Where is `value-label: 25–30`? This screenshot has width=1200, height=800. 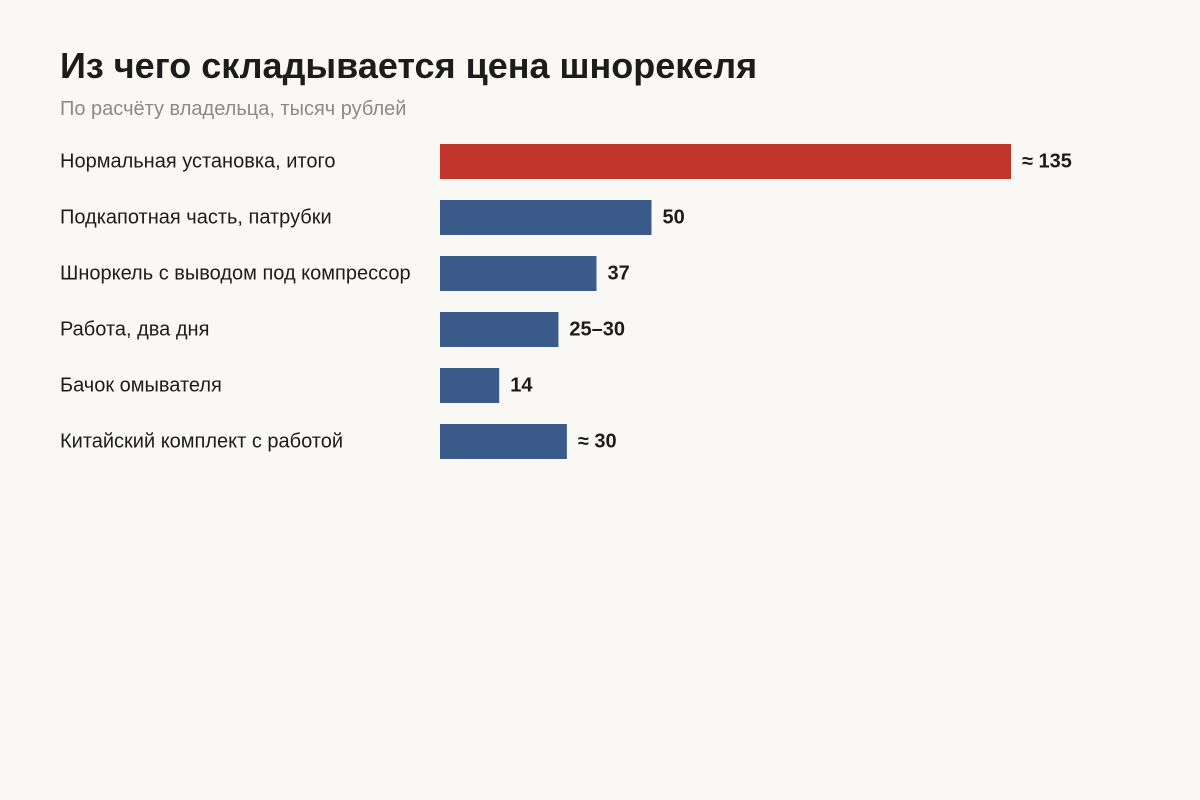
value-label: 25–30 is located at coordinates (597, 330).